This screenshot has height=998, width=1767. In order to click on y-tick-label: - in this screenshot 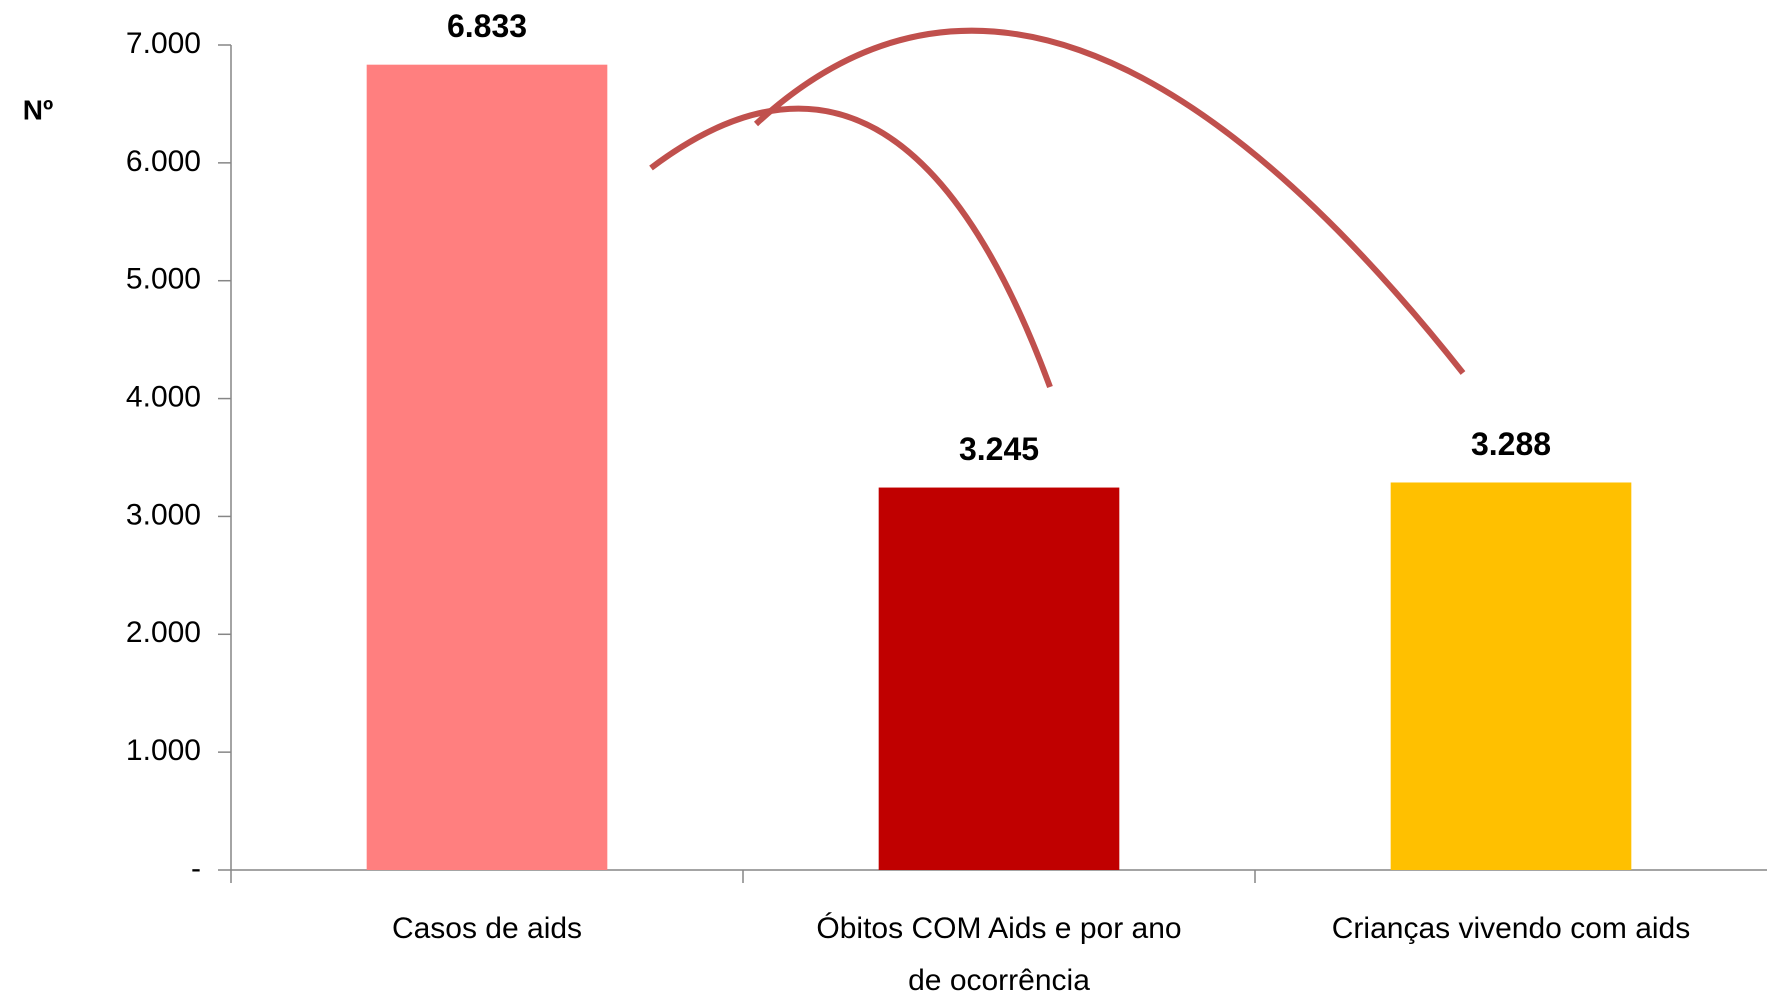, I will do `click(196, 868)`.